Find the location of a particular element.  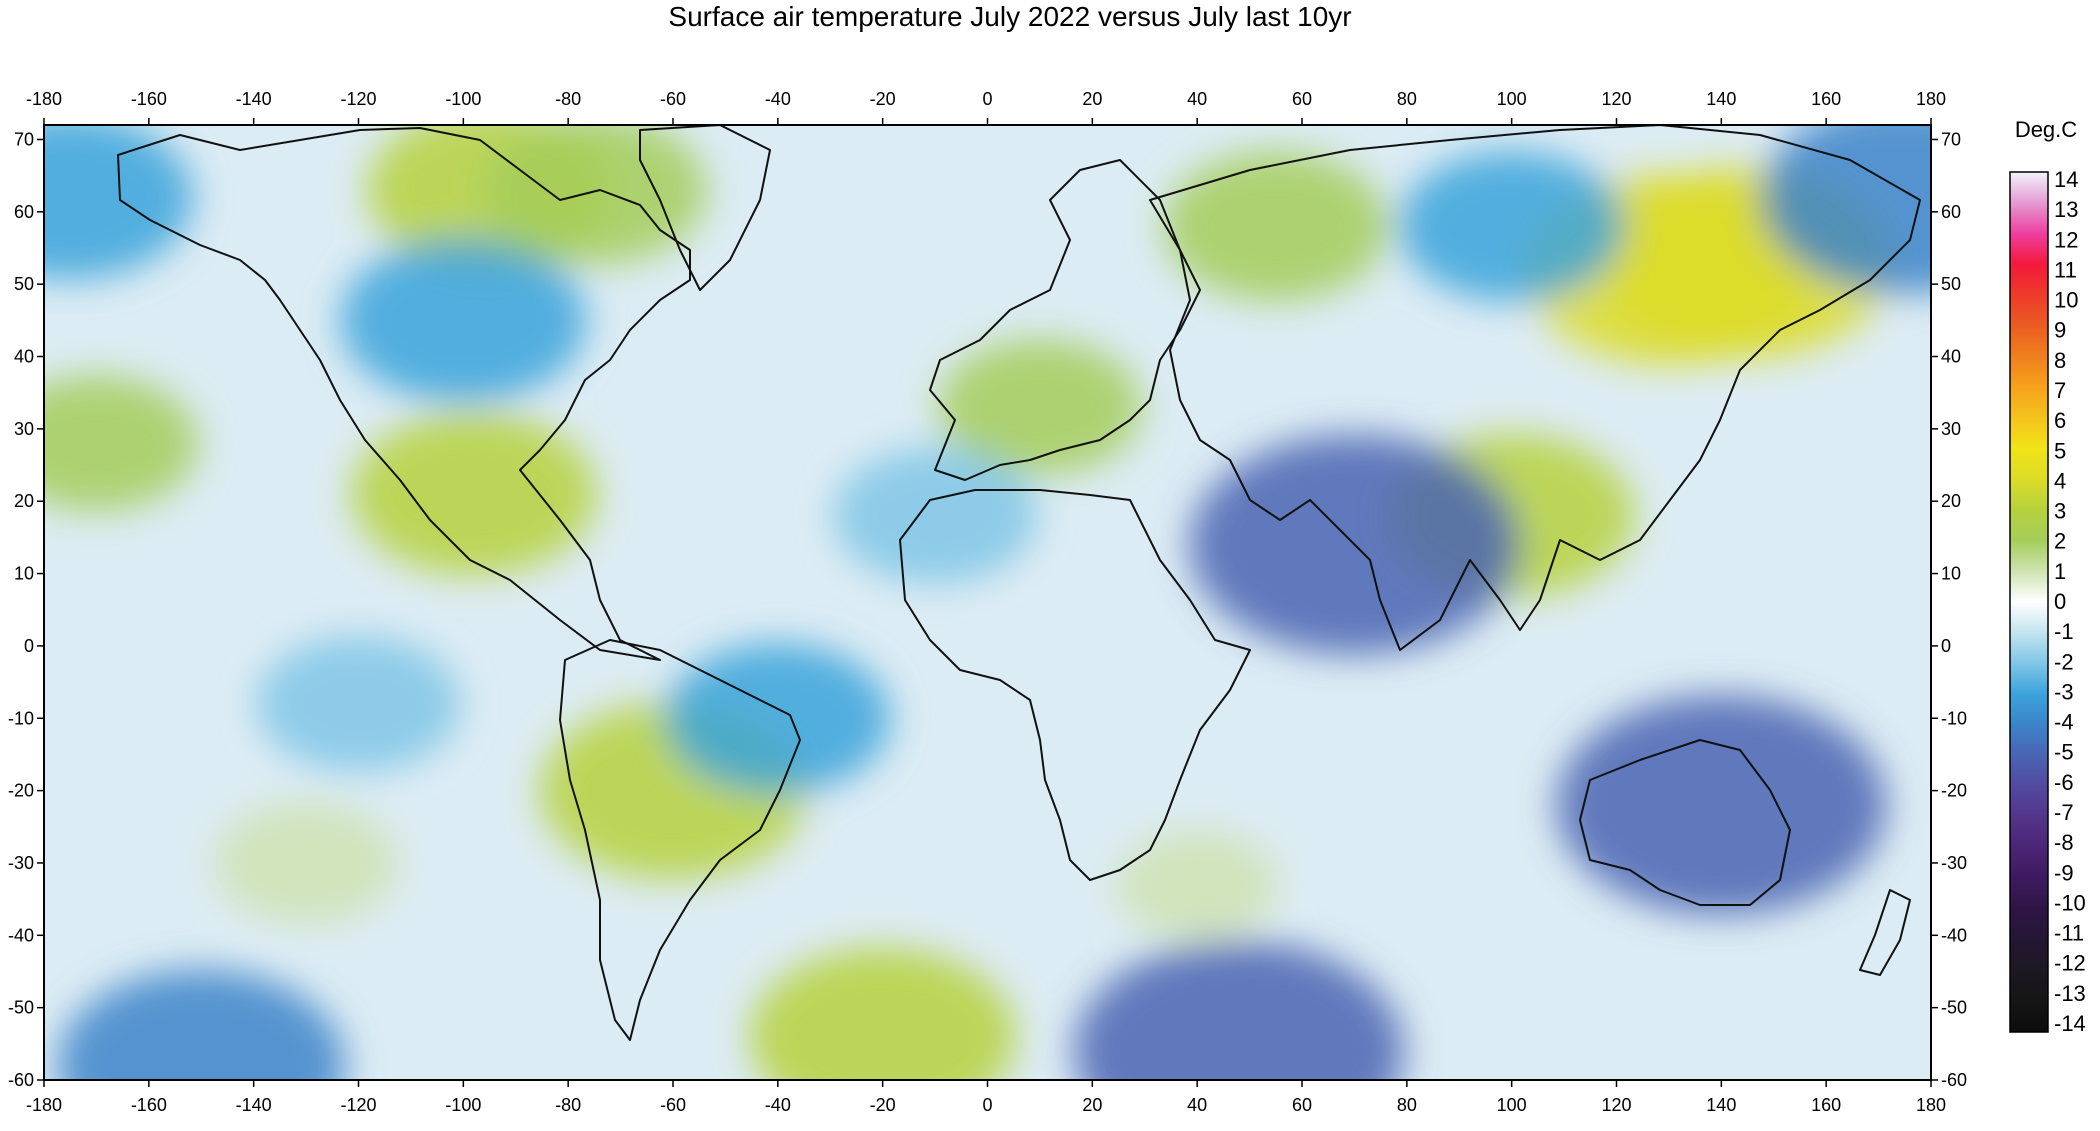

greenland-outline is located at coordinates (705, 208).